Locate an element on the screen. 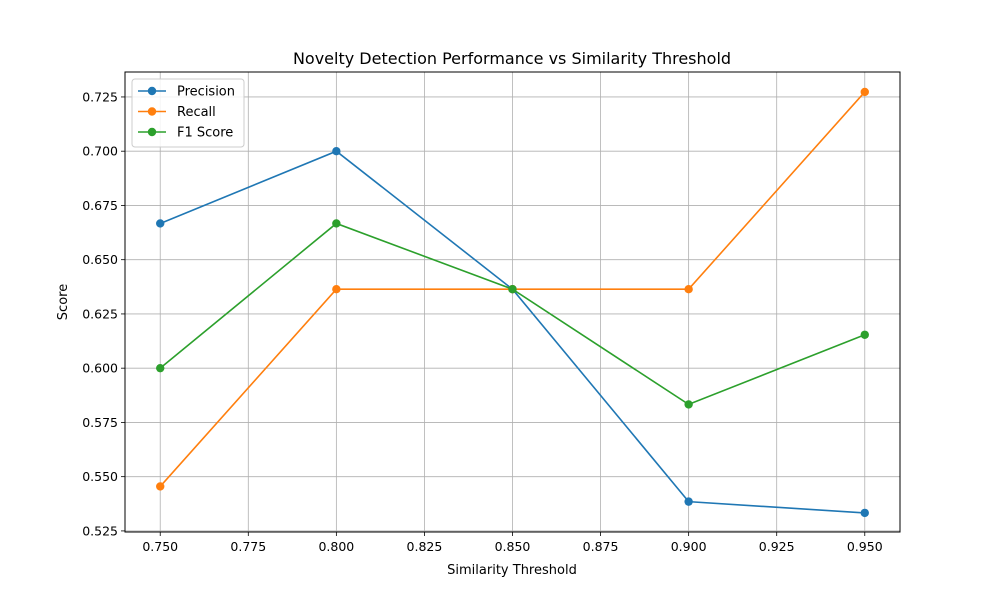 The height and width of the screenshot is (600, 1000). x-tick-label: 0.950 is located at coordinates (865, 546).